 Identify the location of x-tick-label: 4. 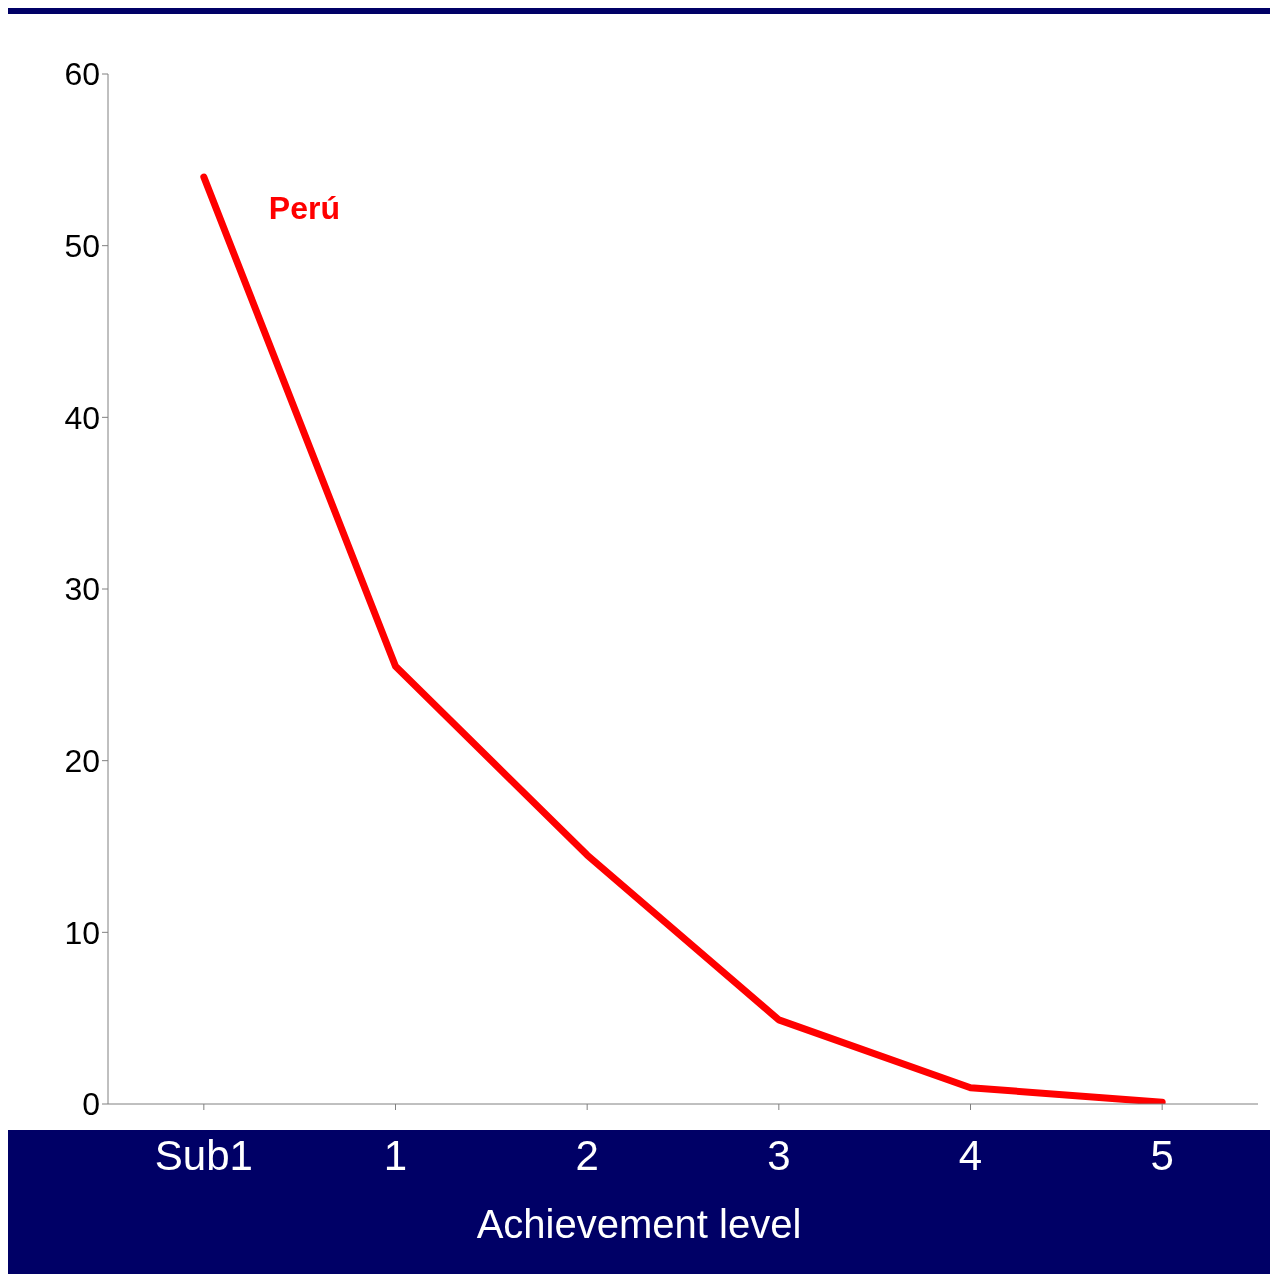
(970, 1155).